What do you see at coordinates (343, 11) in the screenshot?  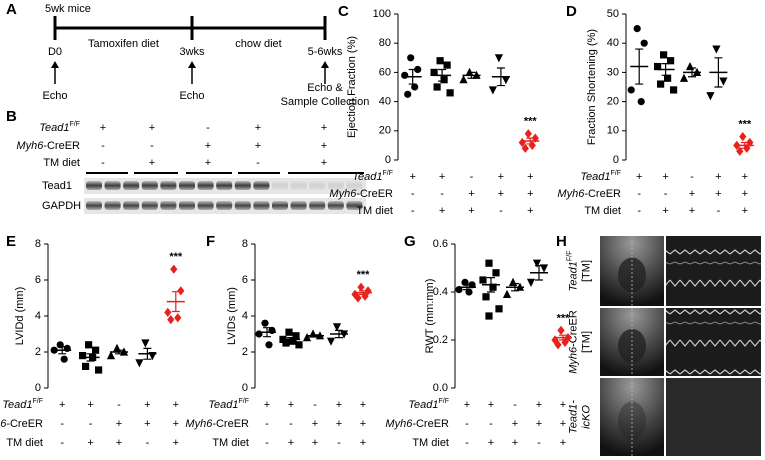 I see `panel-letter: C` at bounding box center [343, 11].